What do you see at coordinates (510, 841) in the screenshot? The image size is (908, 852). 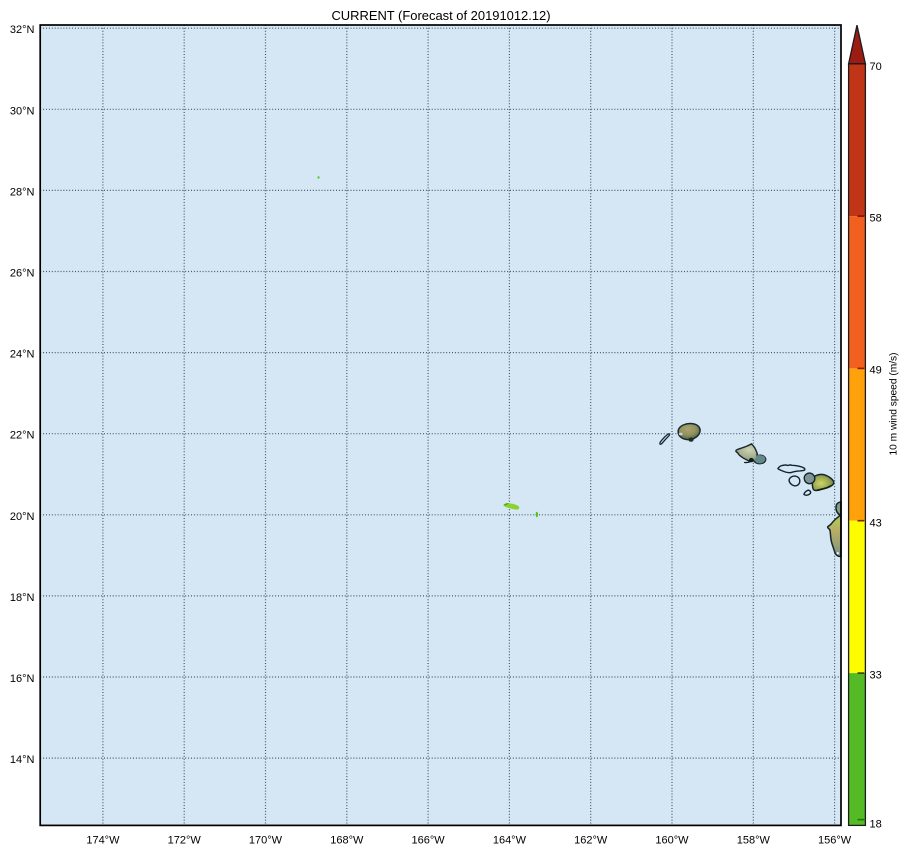 I see `svg-text: 164°W` at bounding box center [510, 841].